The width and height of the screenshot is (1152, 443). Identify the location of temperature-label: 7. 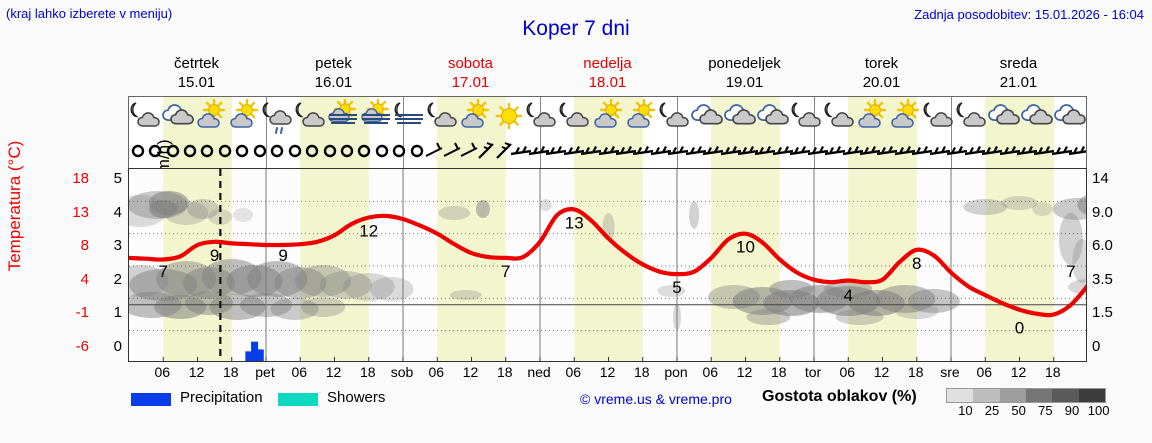
(1070, 271).